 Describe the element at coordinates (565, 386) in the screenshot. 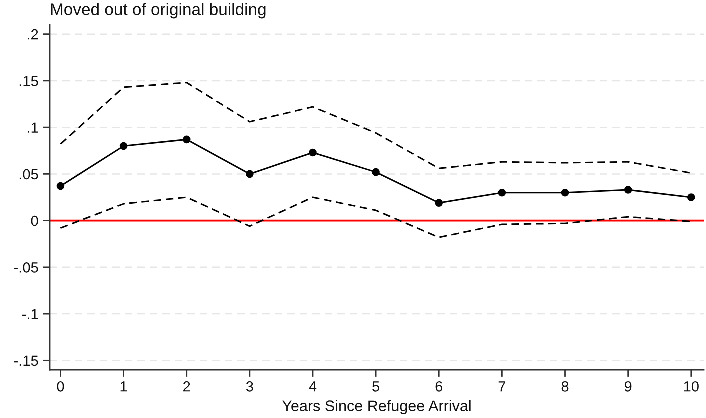

I see `x-tick-label: 8` at that location.